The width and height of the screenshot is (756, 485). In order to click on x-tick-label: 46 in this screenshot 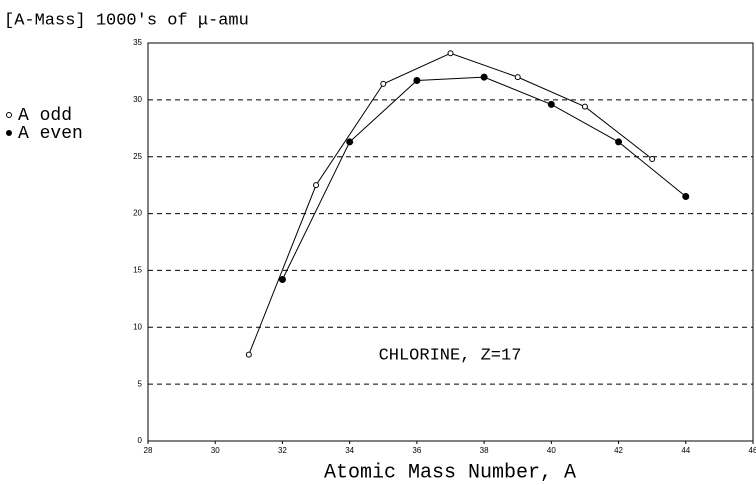, I will do `click(752, 450)`.